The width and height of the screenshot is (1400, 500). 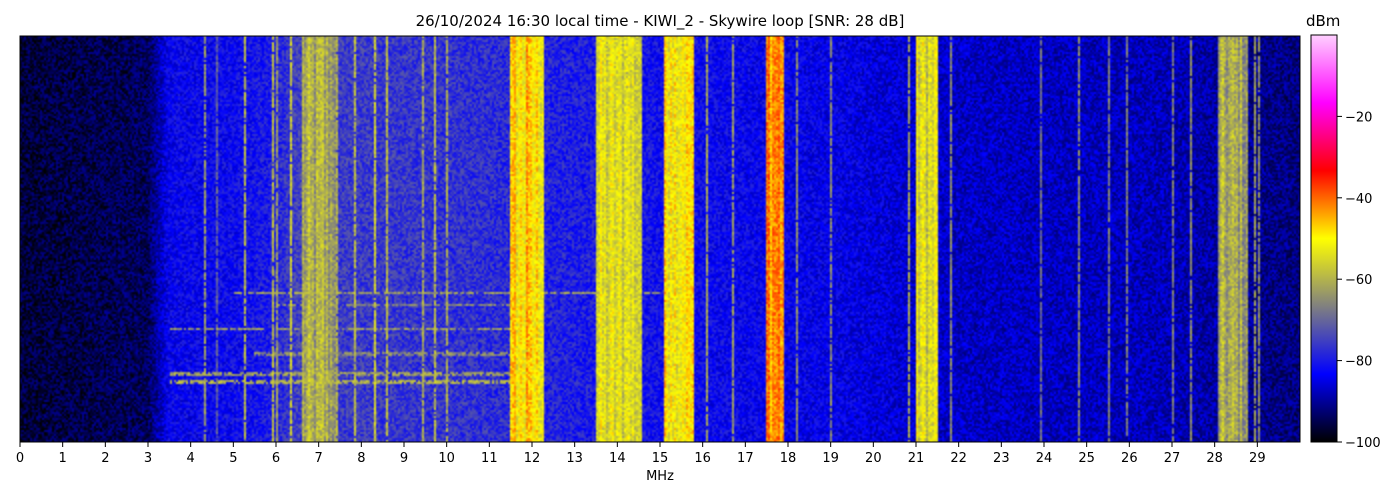 I want to click on x-tick-label: 19, so click(x=830, y=458).